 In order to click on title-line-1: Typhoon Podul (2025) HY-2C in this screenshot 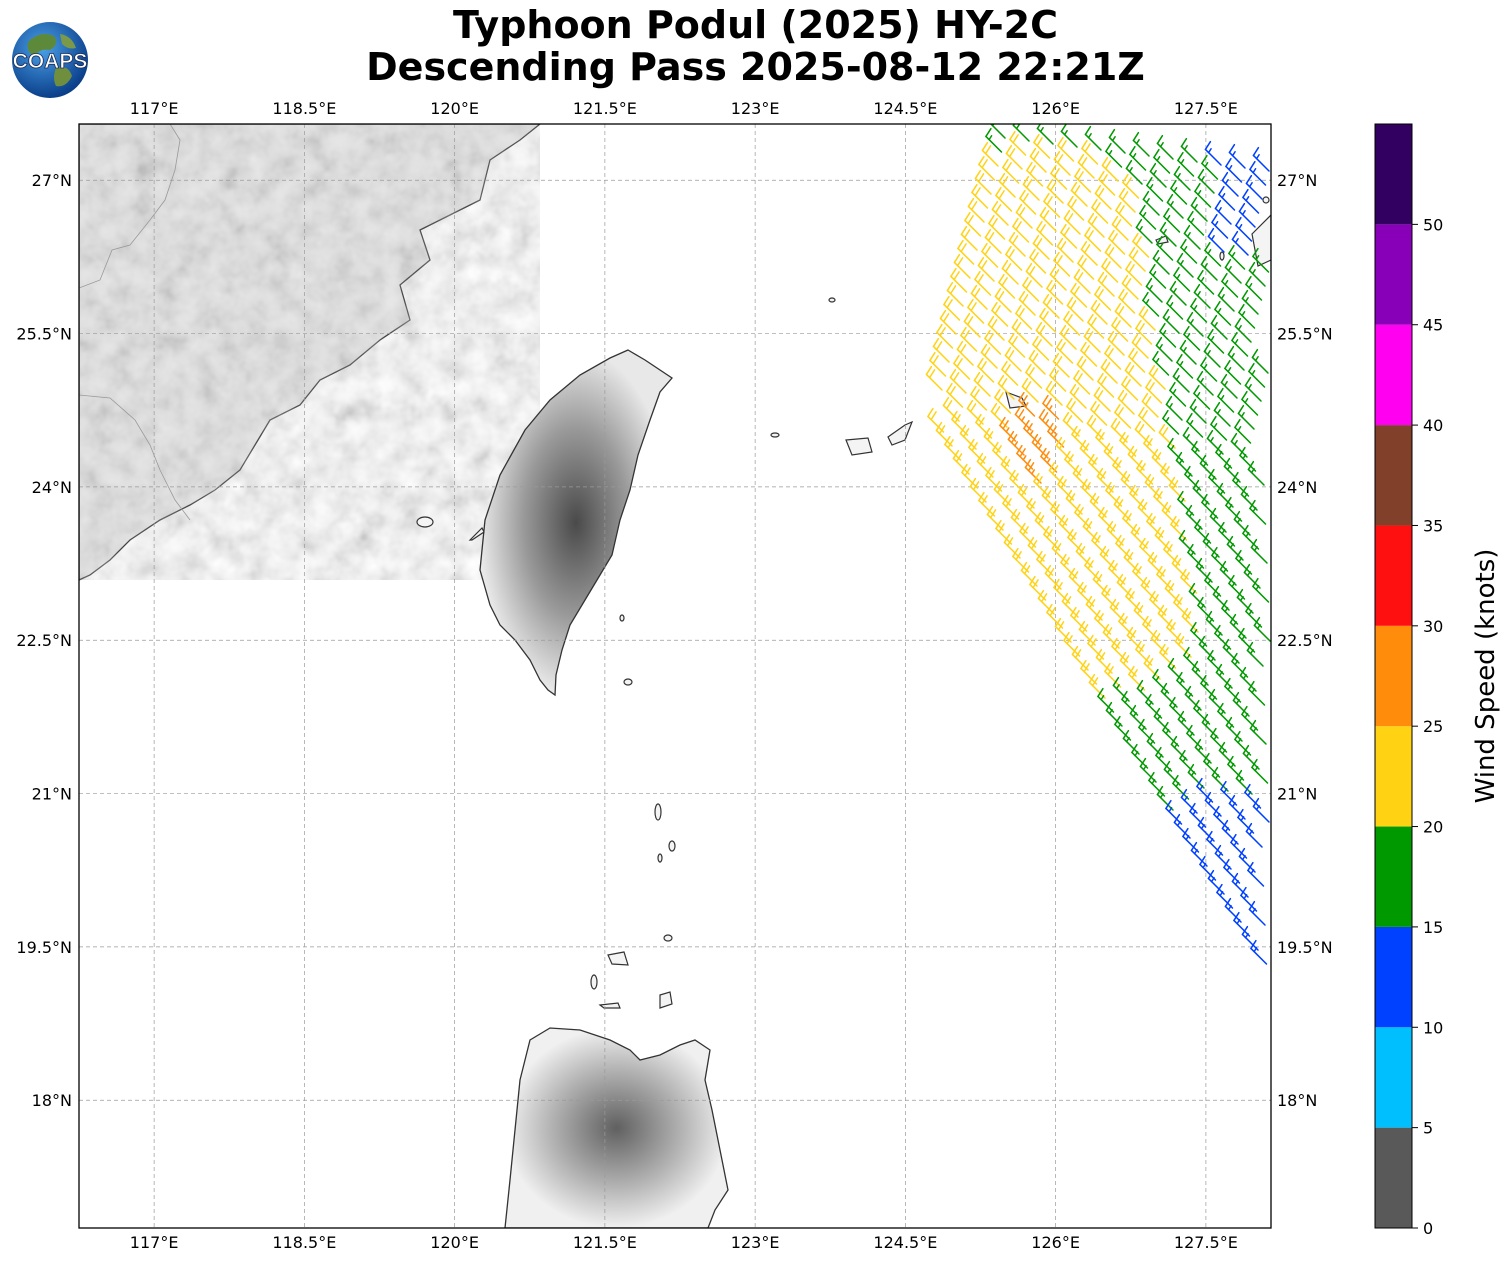, I will do `click(755, 25)`.